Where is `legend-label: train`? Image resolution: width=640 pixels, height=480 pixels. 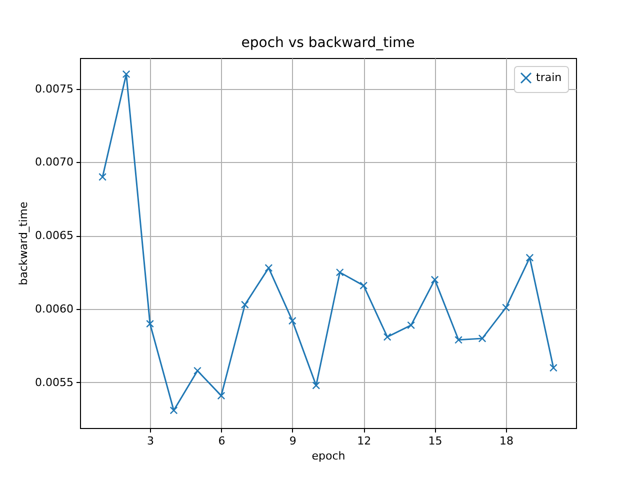 legend-label: train is located at coordinates (549, 77).